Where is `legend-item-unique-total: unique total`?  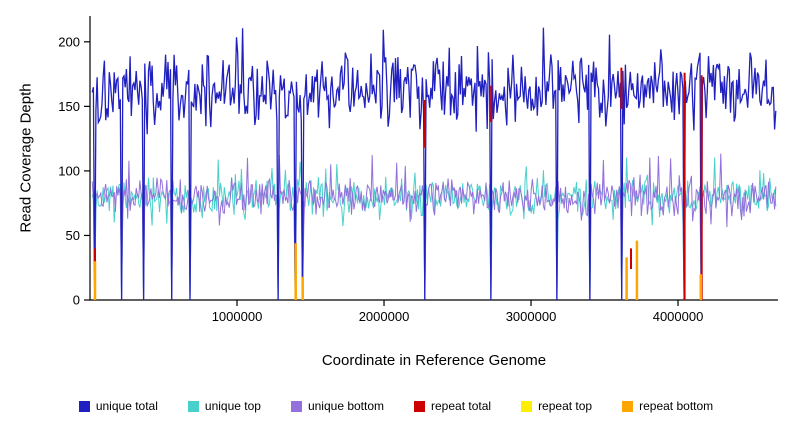 legend-item-unique-total: unique total is located at coordinates (118, 406).